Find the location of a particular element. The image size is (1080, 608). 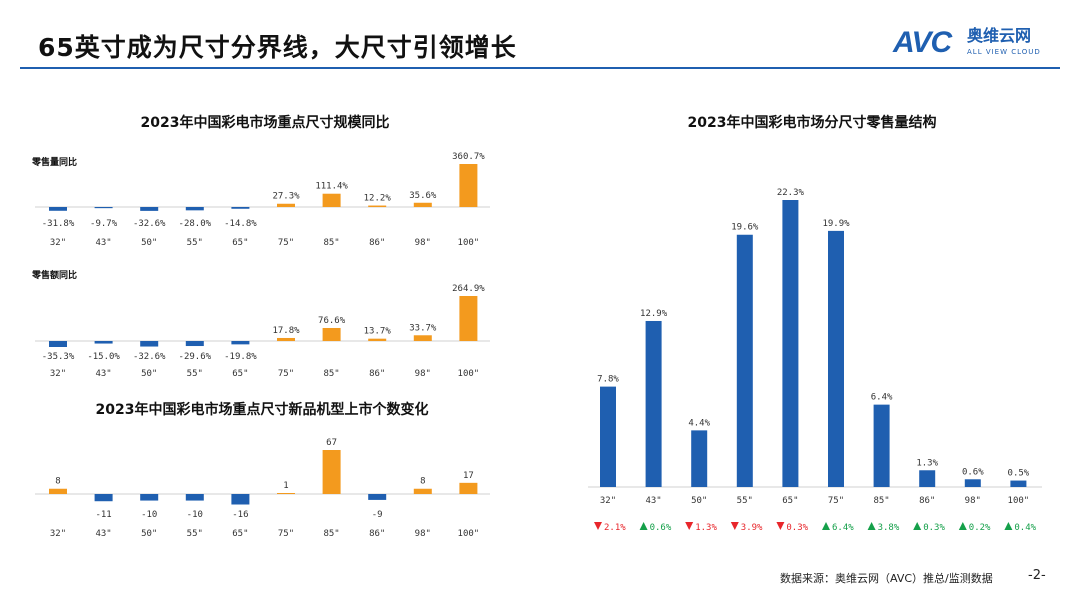

data-label: -19.8% is located at coordinates (240, 357).